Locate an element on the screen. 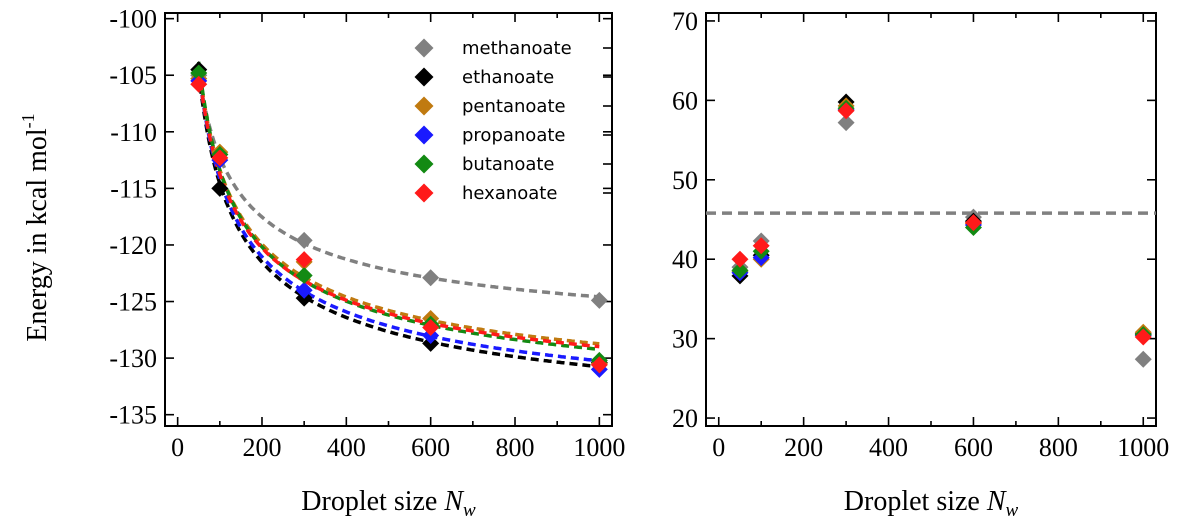  legend-marker-hexanoate is located at coordinates (424, 193).